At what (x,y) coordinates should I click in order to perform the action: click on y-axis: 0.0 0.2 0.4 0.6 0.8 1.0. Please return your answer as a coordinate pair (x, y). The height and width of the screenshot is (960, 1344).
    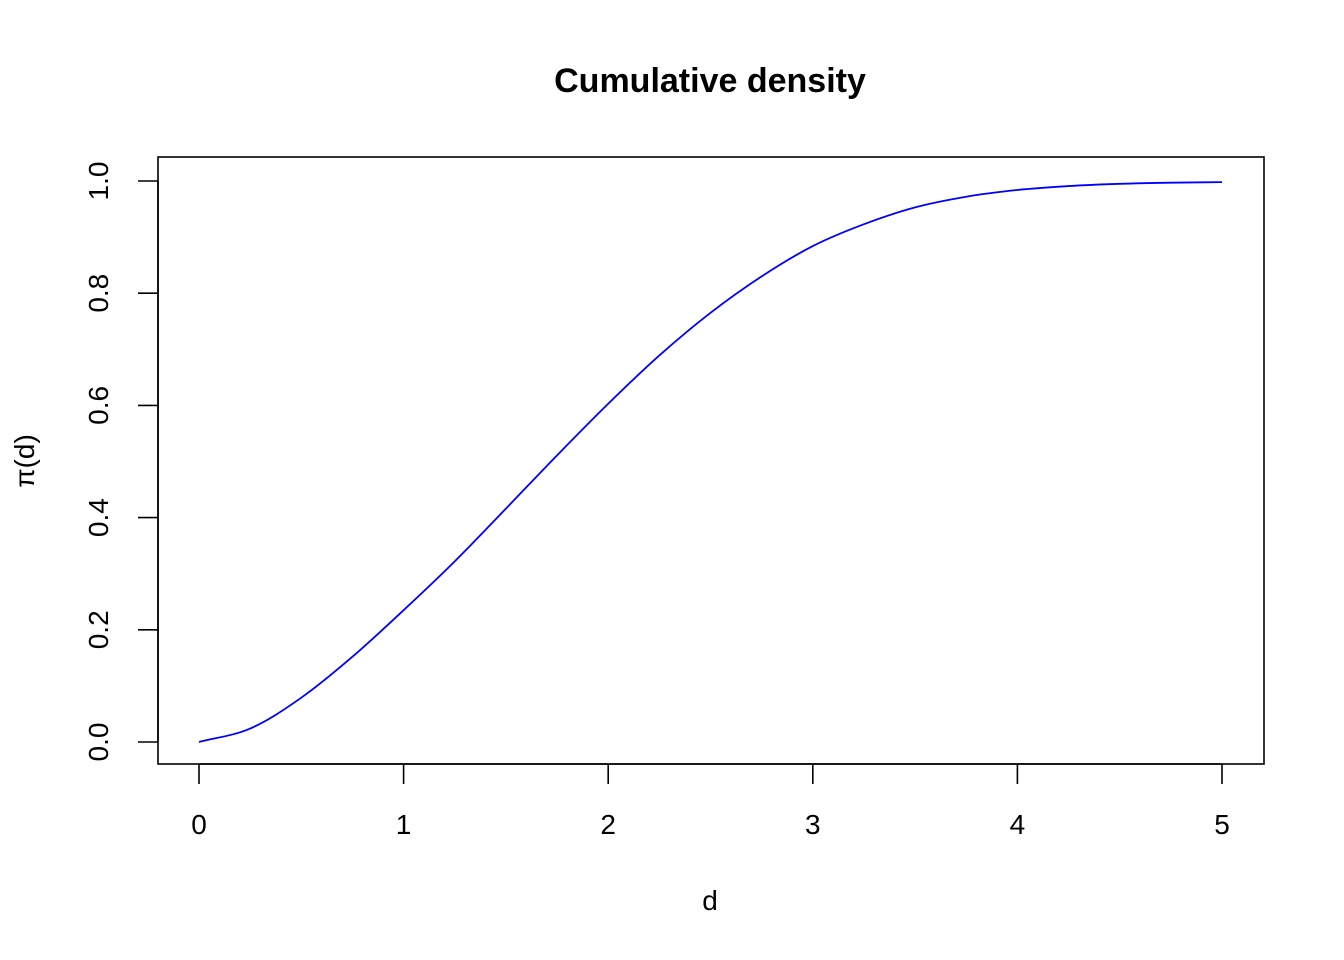
    Looking at the image, I should click on (121, 462).